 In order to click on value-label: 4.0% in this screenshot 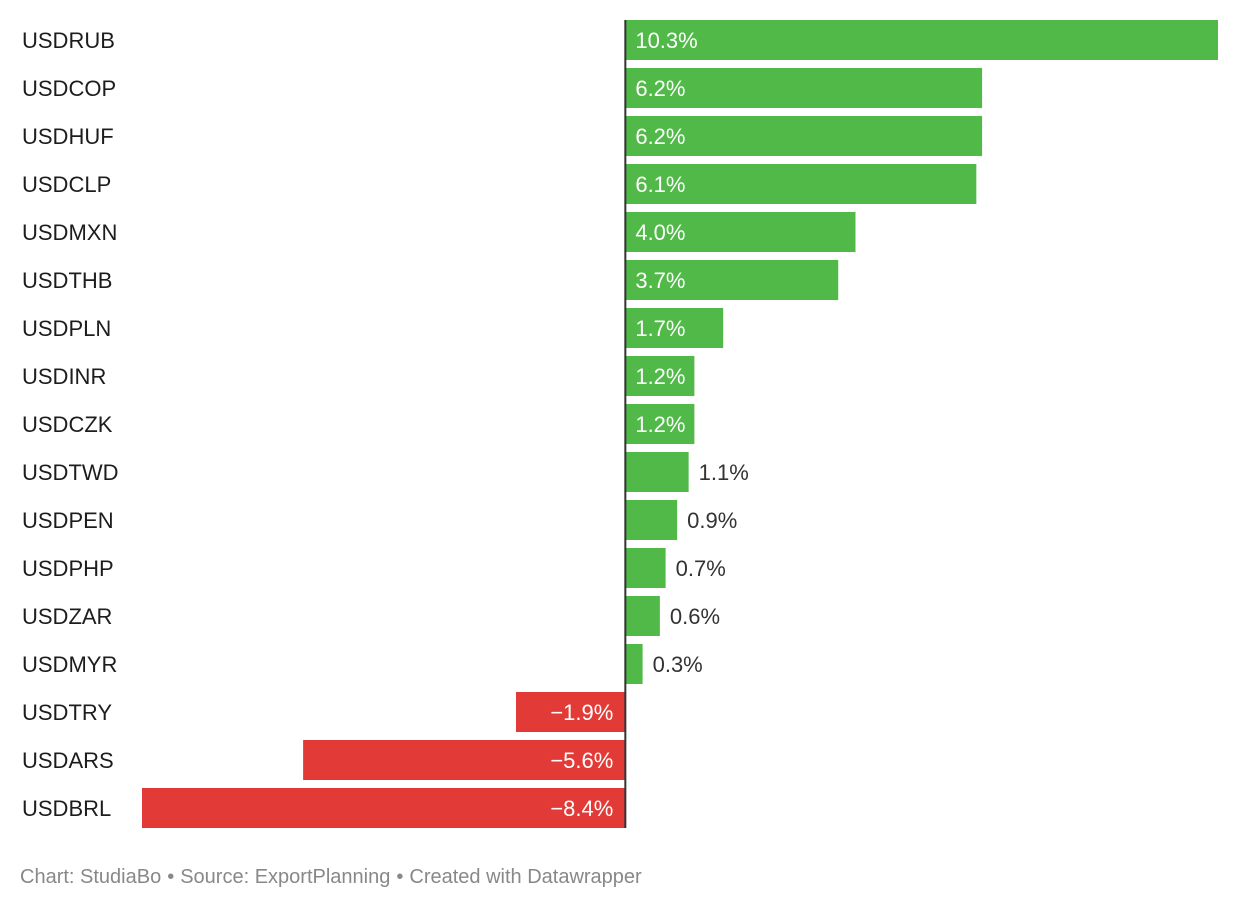, I will do `click(660, 232)`.